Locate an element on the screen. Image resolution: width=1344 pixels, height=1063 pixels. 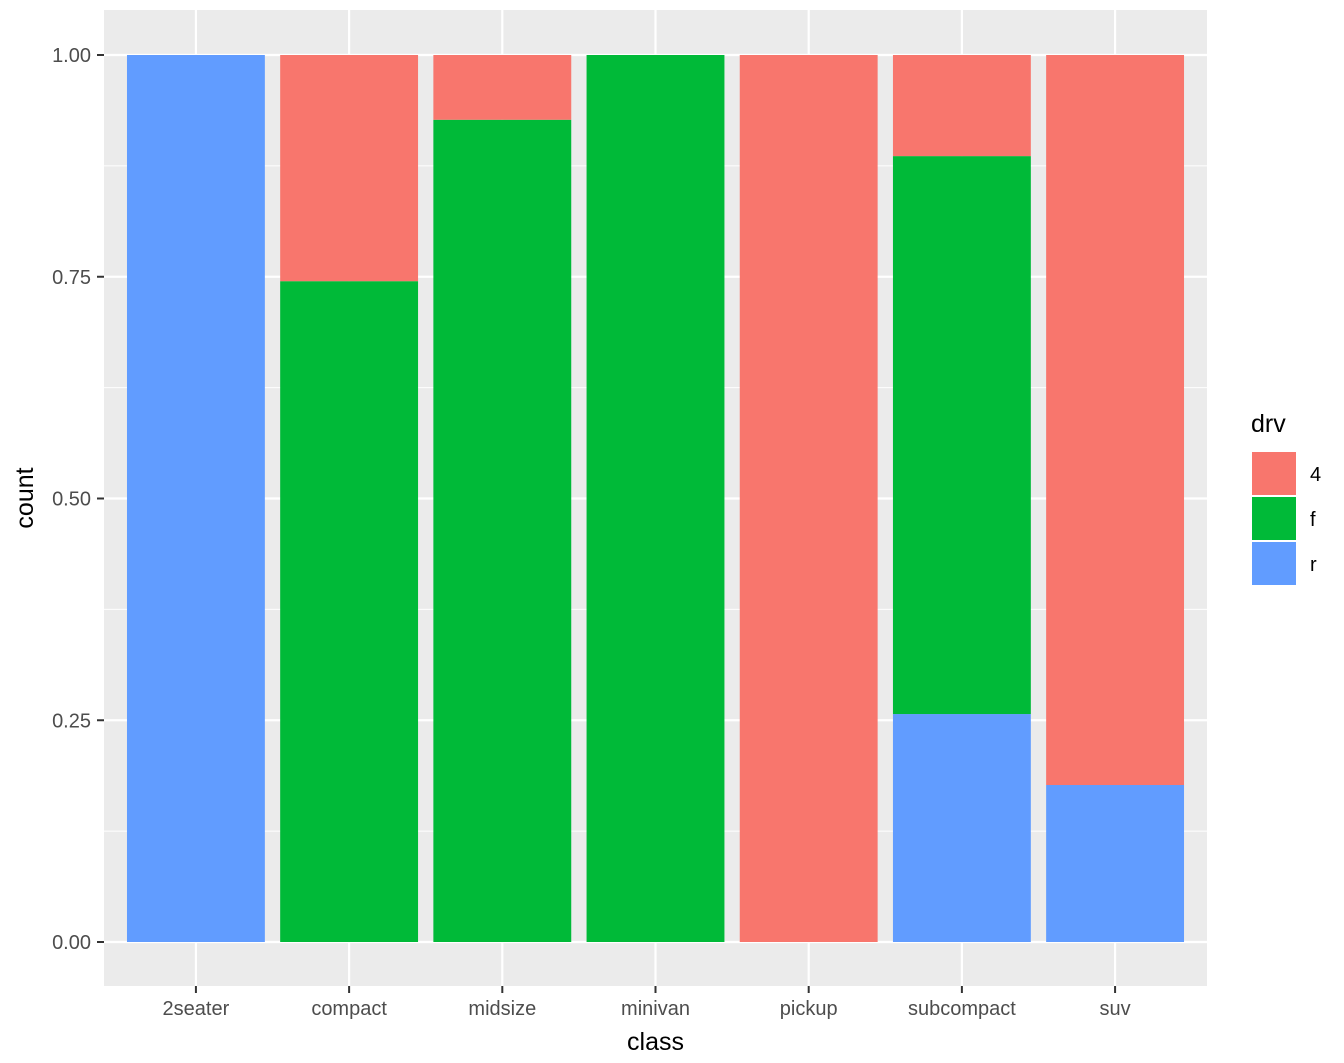
bar-segment-compact-f is located at coordinates (349, 611).